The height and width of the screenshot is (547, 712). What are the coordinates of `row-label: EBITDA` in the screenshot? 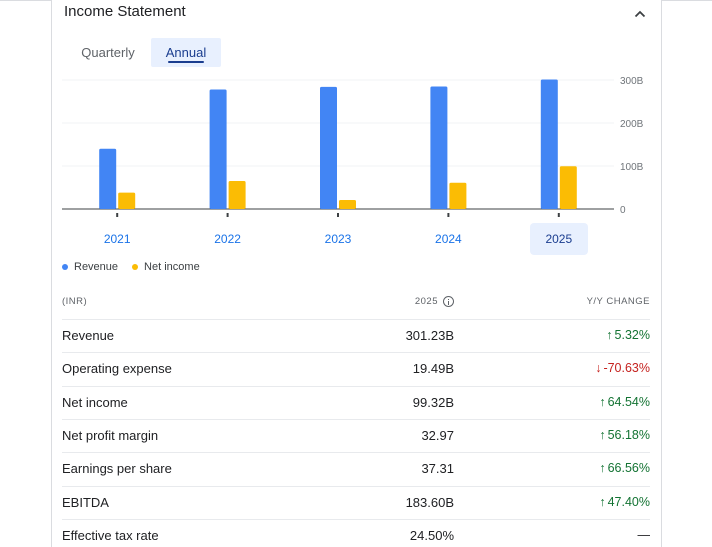 It's located at (85, 502).